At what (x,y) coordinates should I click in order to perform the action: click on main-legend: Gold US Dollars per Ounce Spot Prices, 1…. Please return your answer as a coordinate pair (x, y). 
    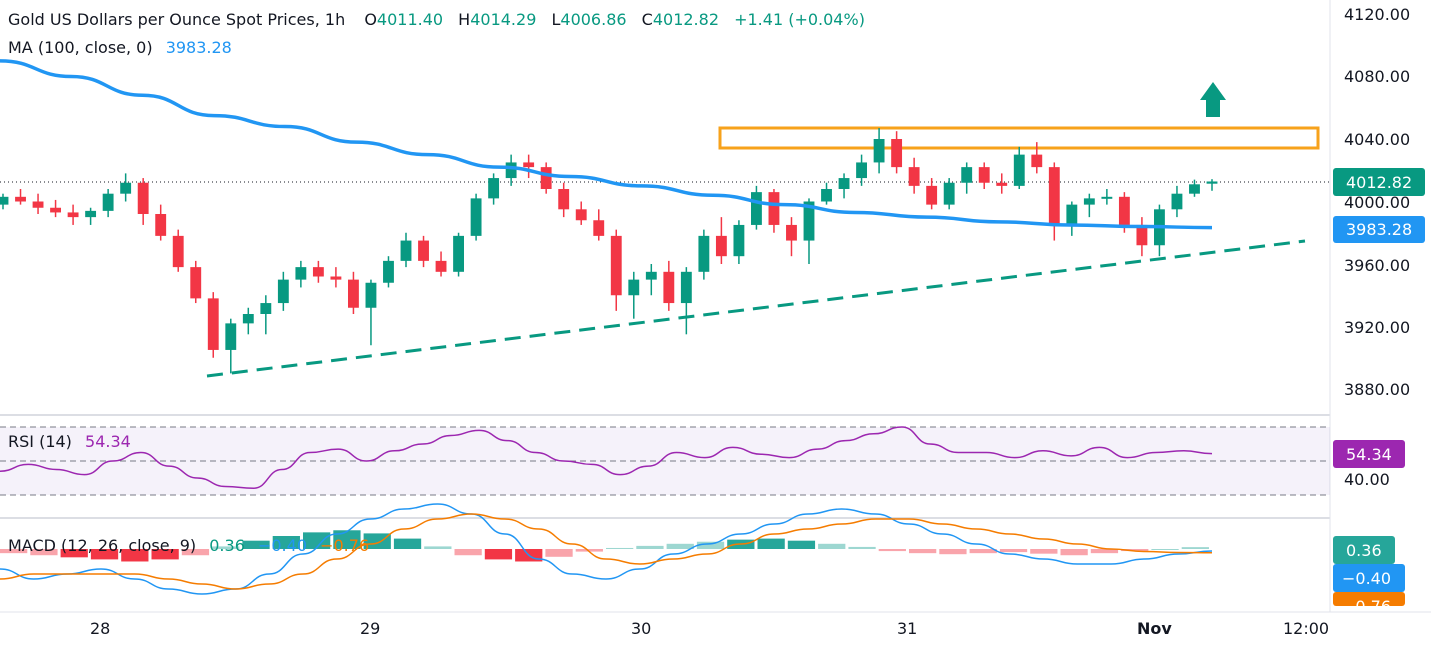
    Looking at the image, I should click on (436, 19).